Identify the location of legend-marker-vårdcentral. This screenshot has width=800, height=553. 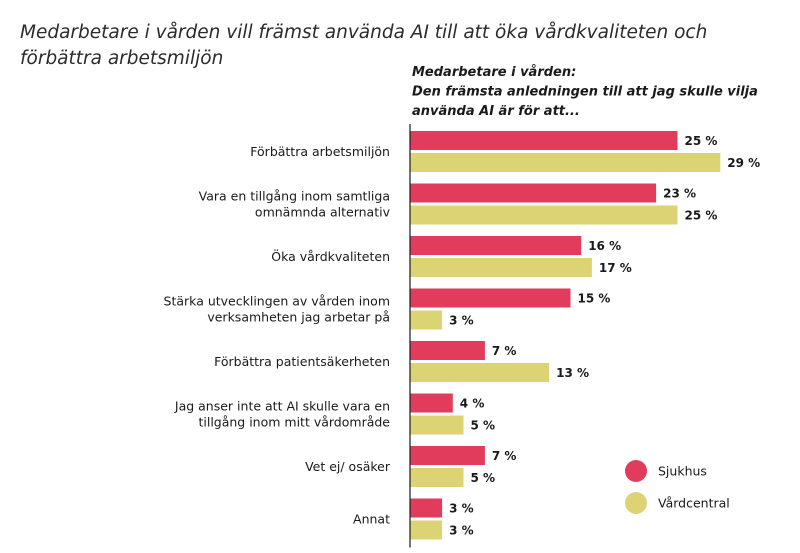
(636, 503).